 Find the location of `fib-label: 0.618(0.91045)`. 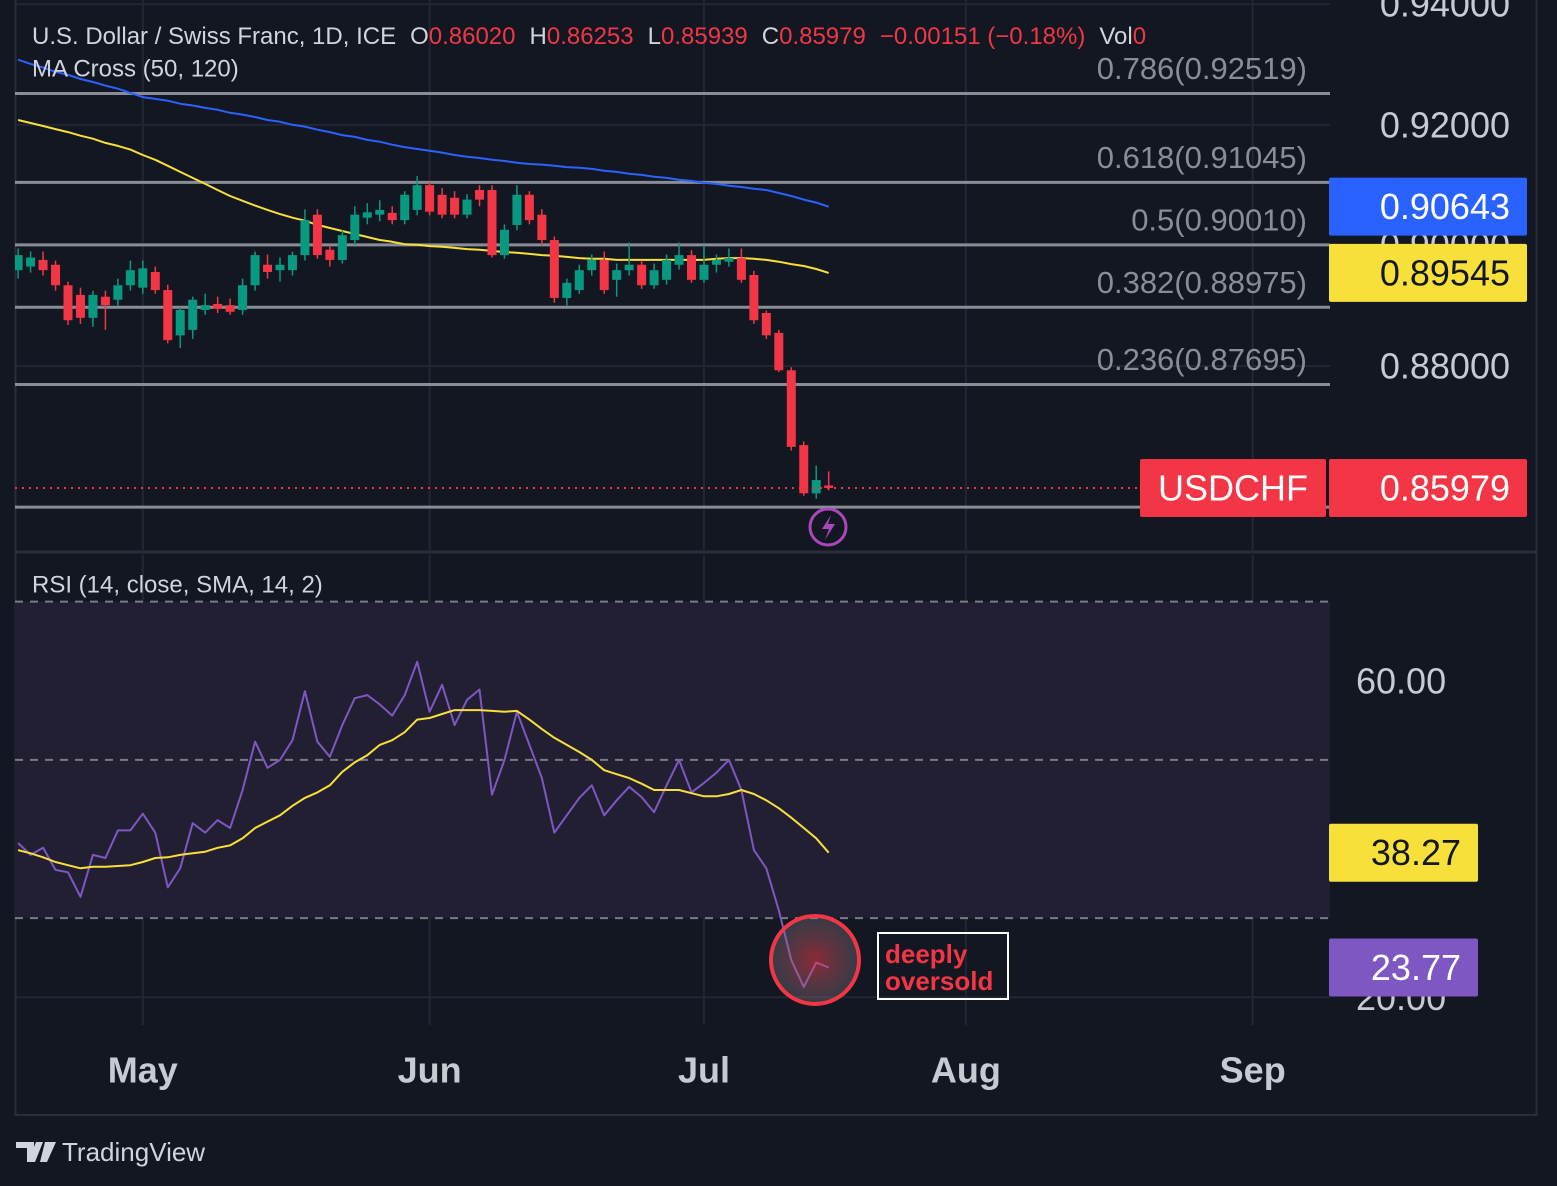

fib-label: 0.618(0.91045) is located at coordinates (1202, 157).